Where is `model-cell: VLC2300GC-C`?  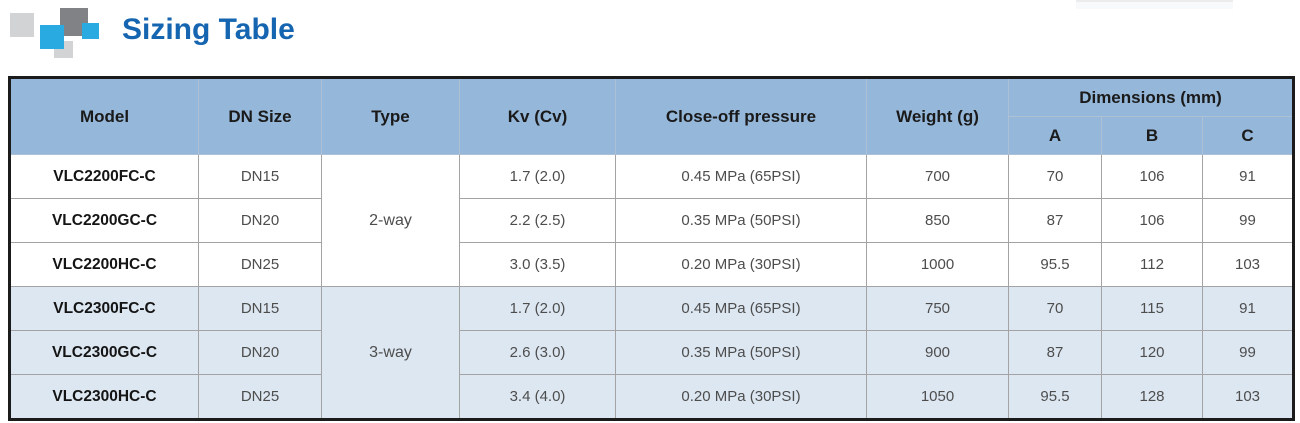
model-cell: VLC2300GC-C is located at coordinates (104, 352).